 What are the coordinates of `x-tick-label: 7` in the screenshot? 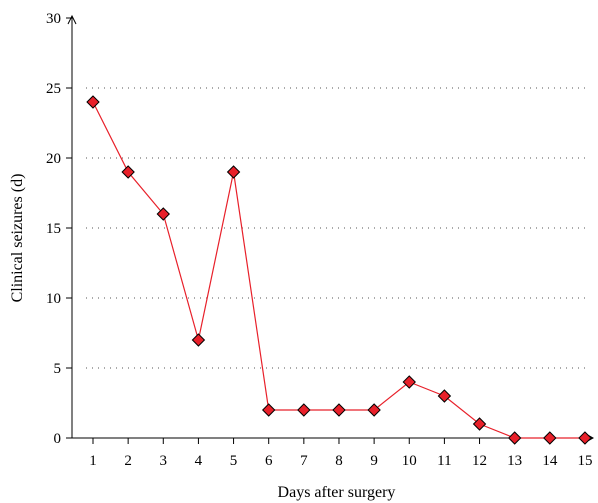 It's located at (304, 461).